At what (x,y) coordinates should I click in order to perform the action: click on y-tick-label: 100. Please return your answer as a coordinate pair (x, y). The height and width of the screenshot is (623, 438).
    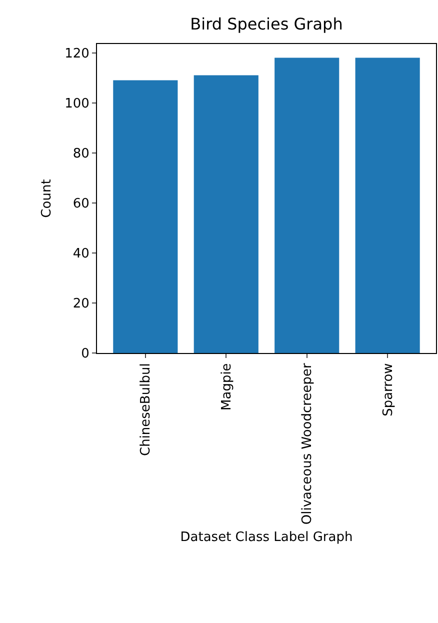
    Looking at the image, I should click on (77, 104).